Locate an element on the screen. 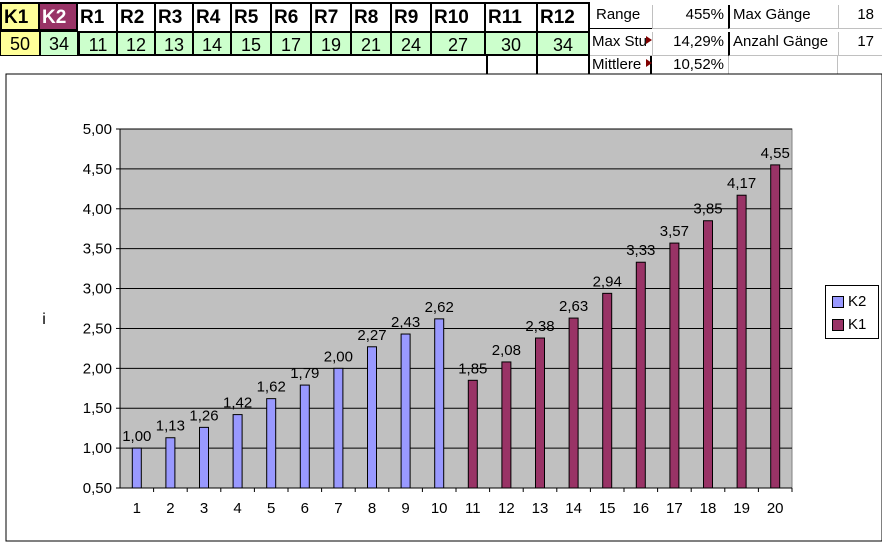 The image size is (882, 543). x-tick-label: 8 is located at coordinates (372, 508).